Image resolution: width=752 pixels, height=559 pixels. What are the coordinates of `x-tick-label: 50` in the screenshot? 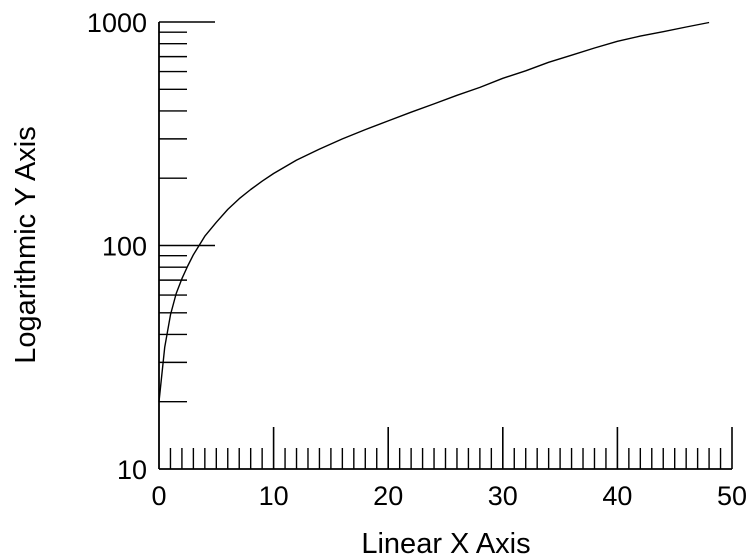 It's located at (732, 496).